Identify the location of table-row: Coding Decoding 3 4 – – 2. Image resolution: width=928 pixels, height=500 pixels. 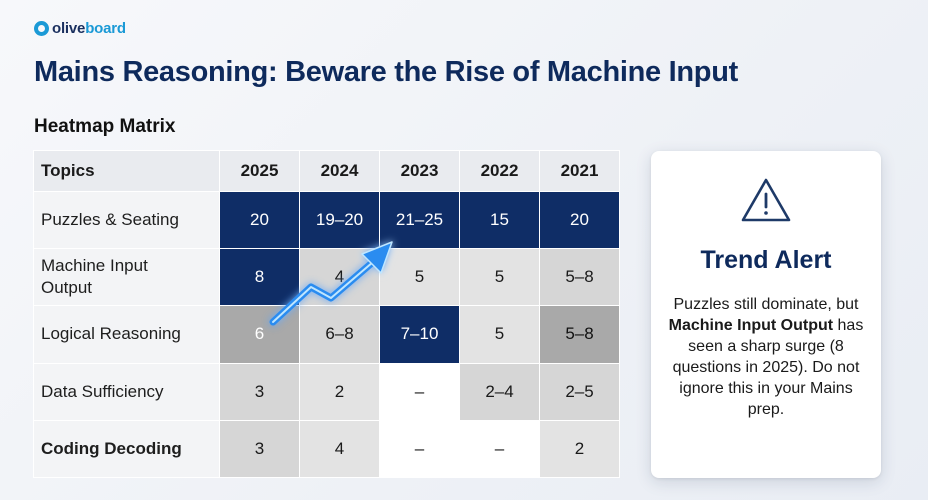
(326, 449).